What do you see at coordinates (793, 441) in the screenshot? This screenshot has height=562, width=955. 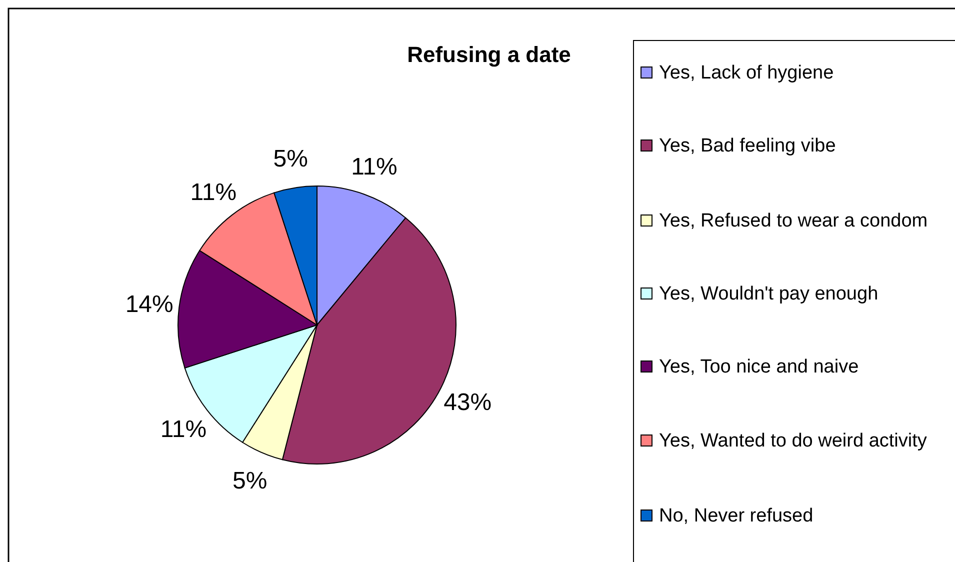 I see `legend-label: Yes, Wanted to do weird activity` at bounding box center [793, 441].